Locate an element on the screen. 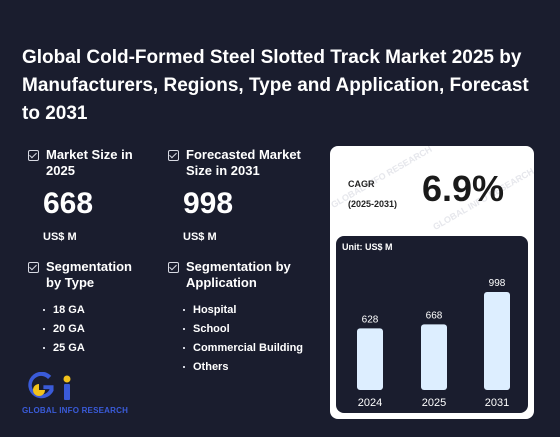 This screenshot has width=560, height=437. bar-2025 is located at coordinates (434, 357).